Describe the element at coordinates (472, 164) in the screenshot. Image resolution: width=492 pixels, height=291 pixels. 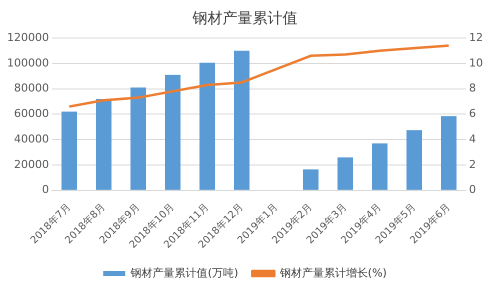
I see `y2-tick-label: 2` at that location.